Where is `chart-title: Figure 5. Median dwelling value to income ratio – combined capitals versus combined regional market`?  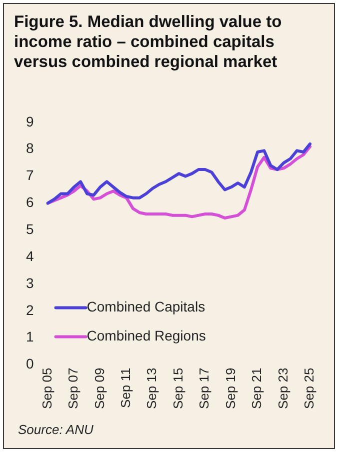 chart-title: Figure 5. Median dwelling value to income ratio – combined capitals versus combined regional market is located at coordinates (148, 42).